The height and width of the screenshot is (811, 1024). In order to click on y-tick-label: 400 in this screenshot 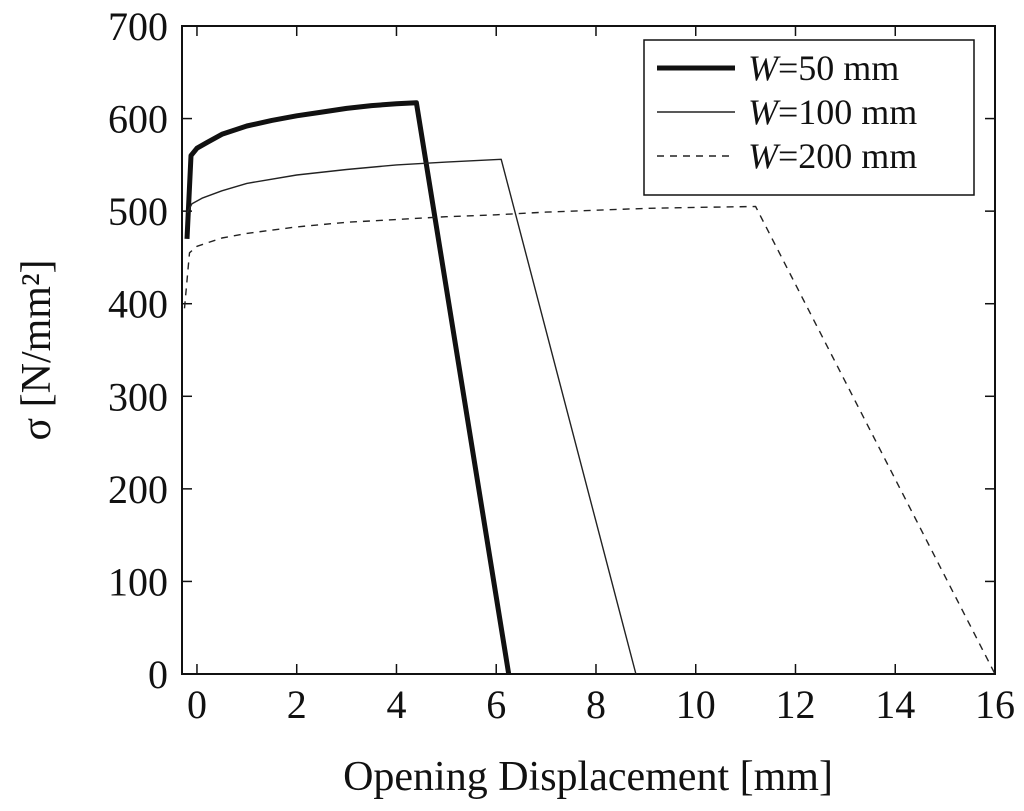, I will do `click(138, 304)`.